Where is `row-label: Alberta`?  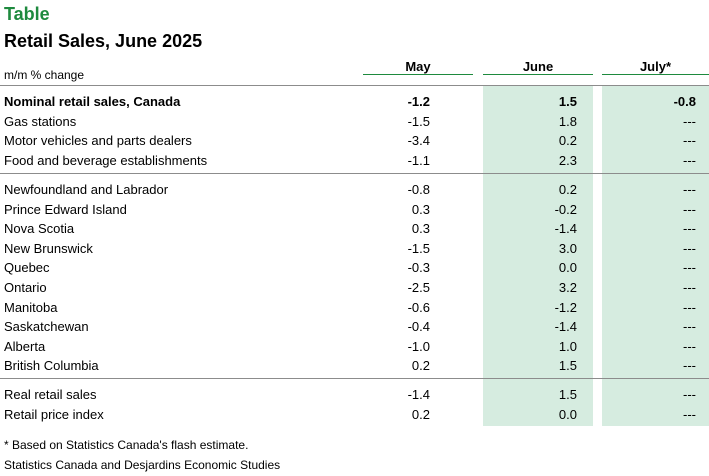 row-label: Alberta is located at coordinates (25, 346).